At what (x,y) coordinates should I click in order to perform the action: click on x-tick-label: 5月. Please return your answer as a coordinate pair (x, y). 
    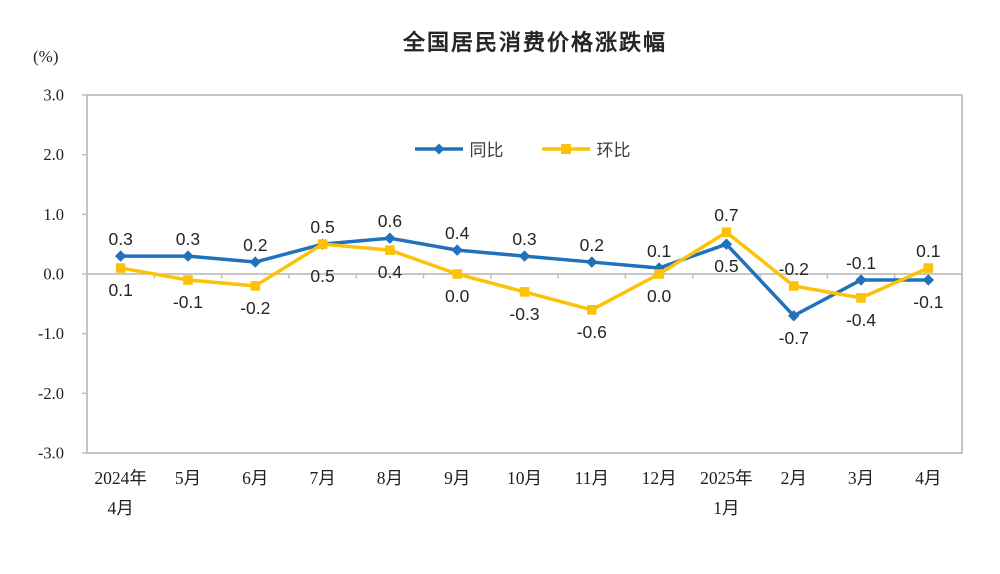
    Looking at the image, I should click on (188, 478).